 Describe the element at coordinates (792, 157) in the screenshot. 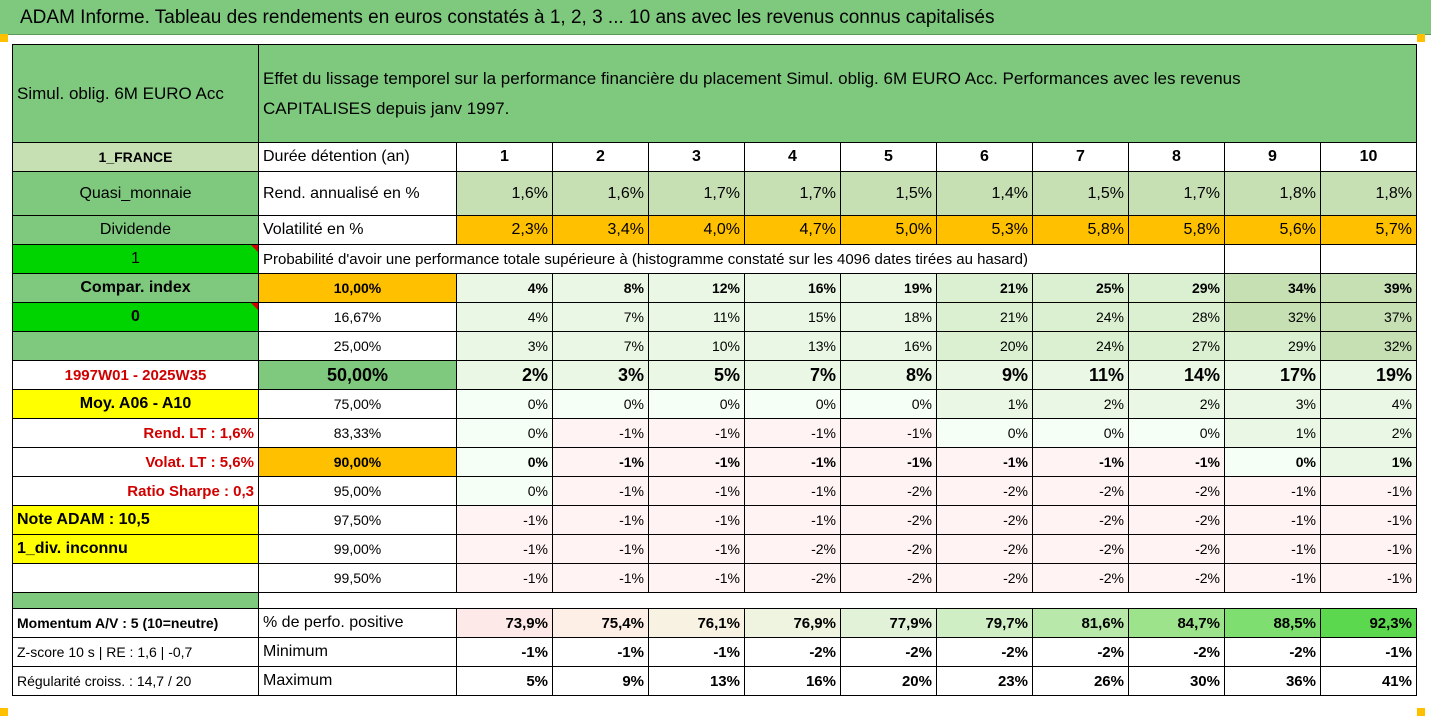

I see `duration-header: 4` at that location.